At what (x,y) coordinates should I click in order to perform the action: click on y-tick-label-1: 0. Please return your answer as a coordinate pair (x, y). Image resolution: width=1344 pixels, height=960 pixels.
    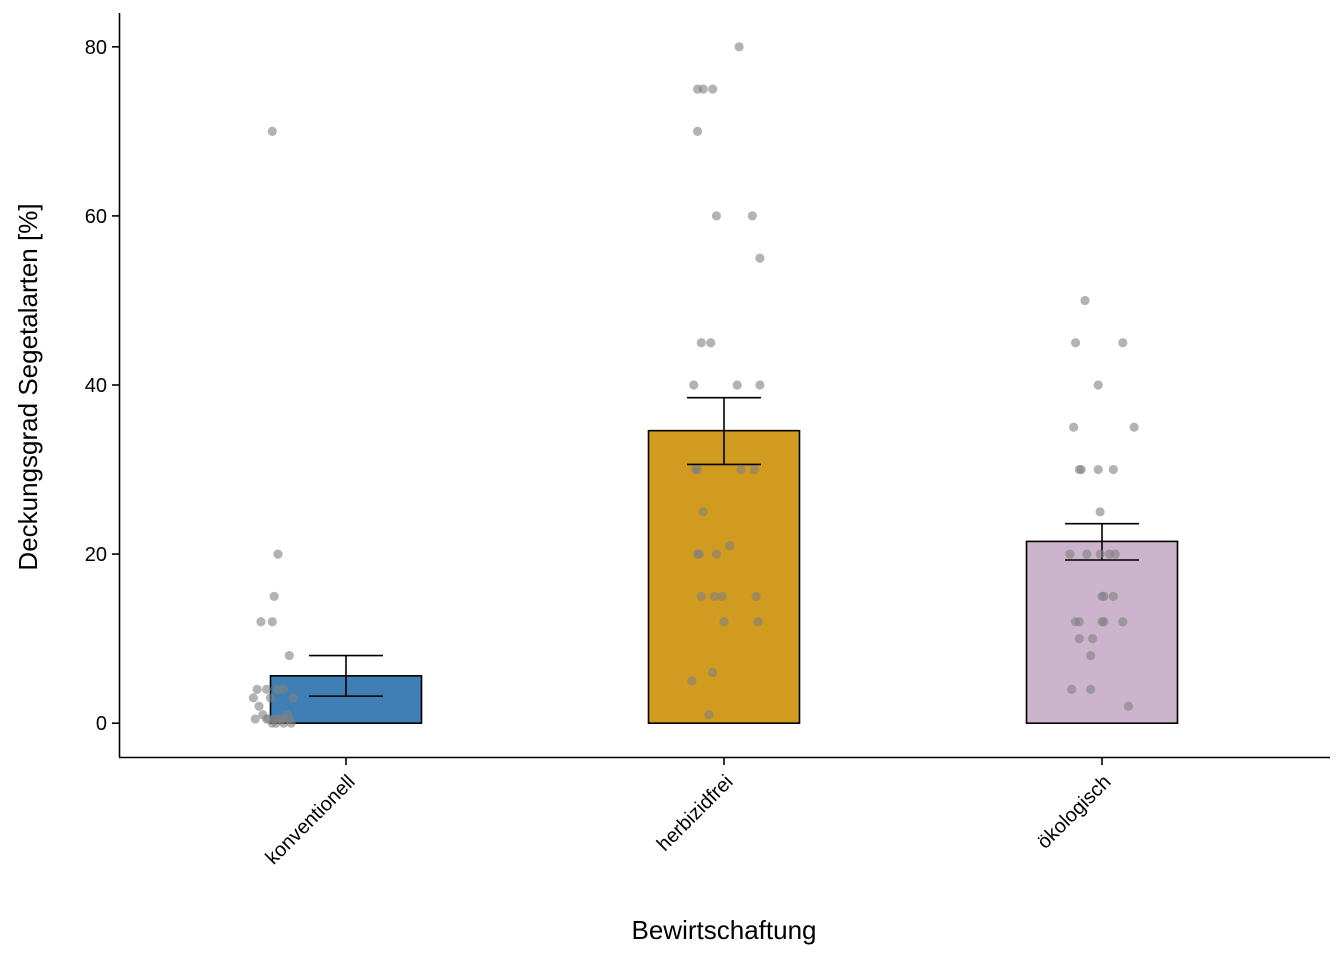
    Looking at the image, I should click on (101, 724).